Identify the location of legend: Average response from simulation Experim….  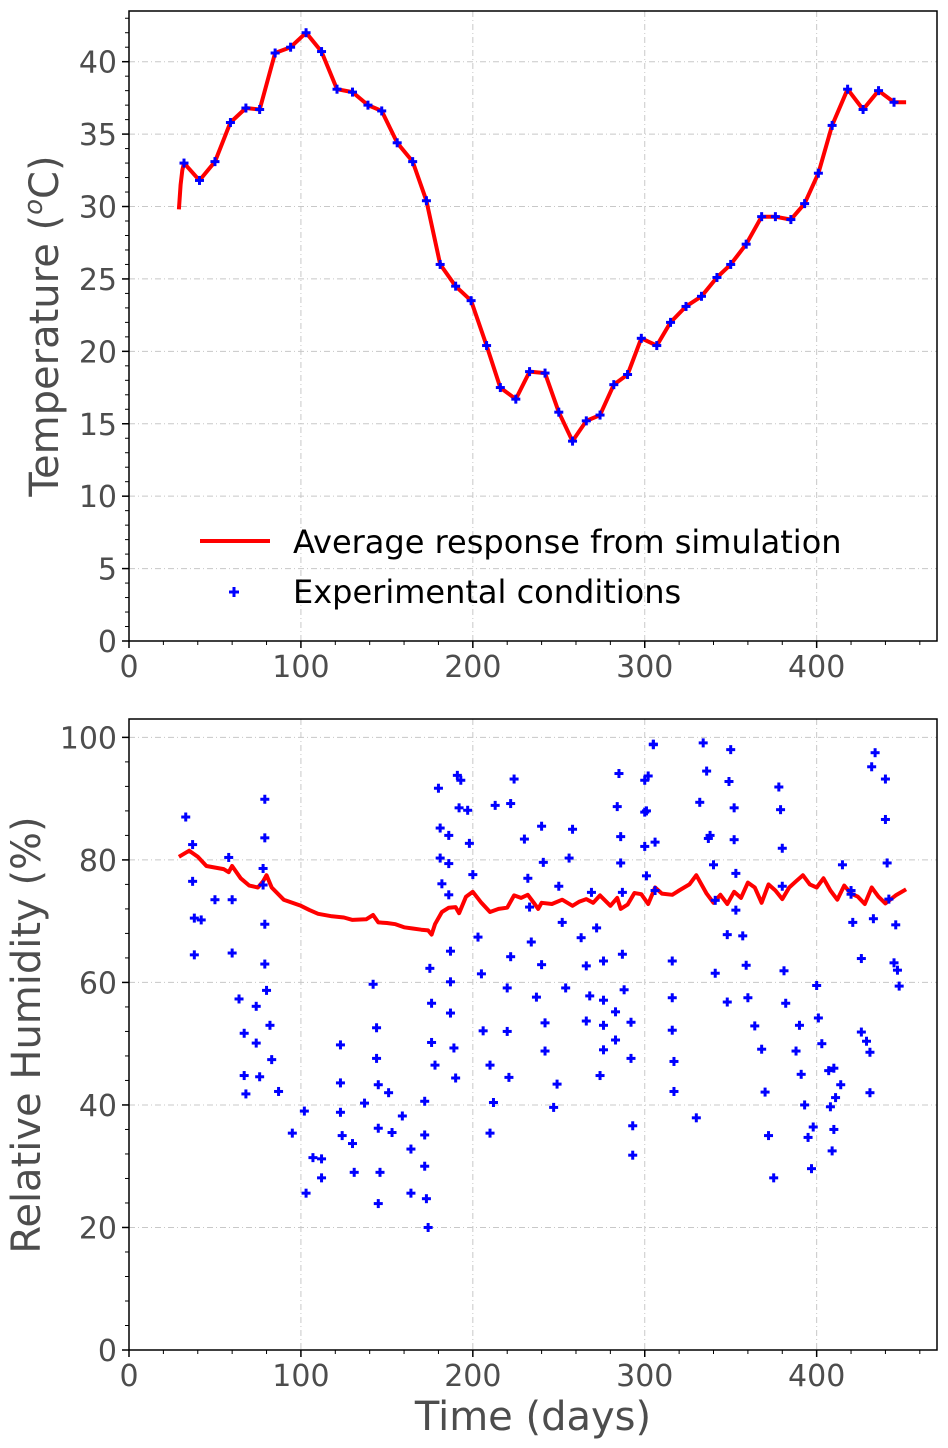
(521, 567).